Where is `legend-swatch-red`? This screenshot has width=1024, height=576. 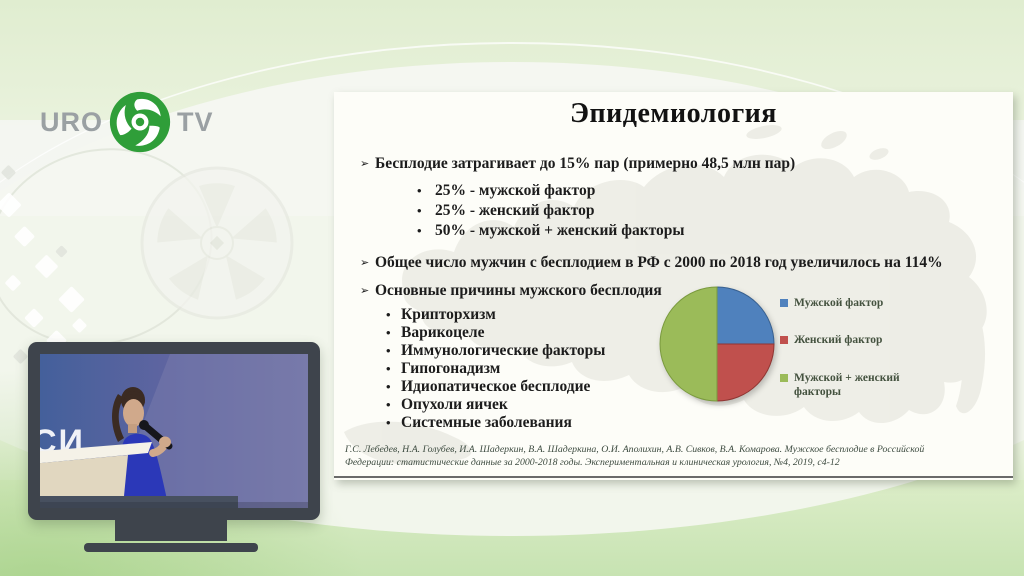 legend-swatch-red is located at coordinates (784, 340).